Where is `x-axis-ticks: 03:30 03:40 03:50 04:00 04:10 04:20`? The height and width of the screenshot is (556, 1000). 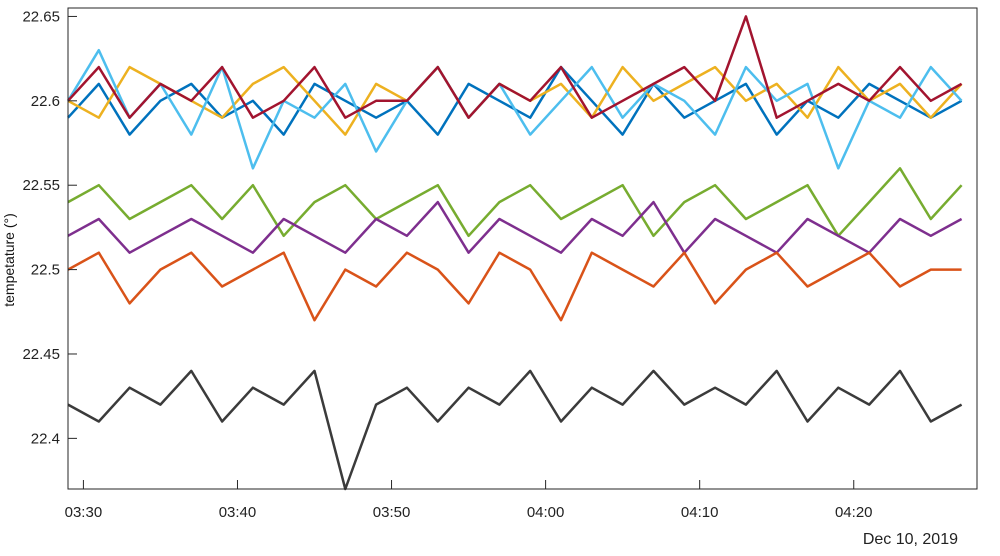 x-axis-ticks: 03:30 03:40 03:50 04:00 04:10 04:20 is located at coordinates (469, 500).